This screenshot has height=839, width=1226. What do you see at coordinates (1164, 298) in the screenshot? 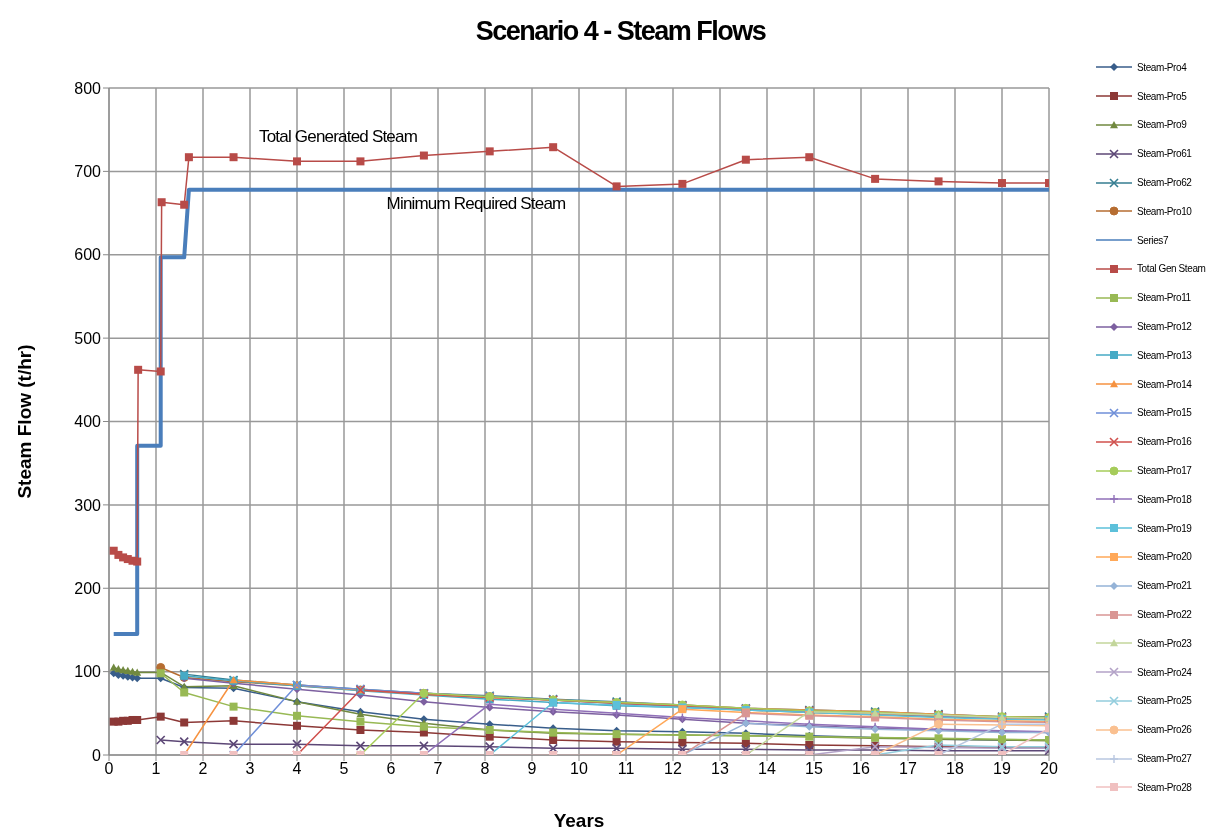
I see `legend-label: Steam-Pro11` at bounding box center [1164, 298].